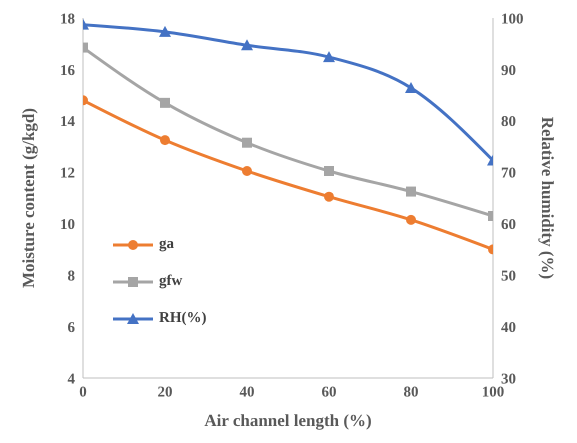 The height and width of the screenshot is (443, 577). I want to click on x-tick-label: 0, so click(83, 392).